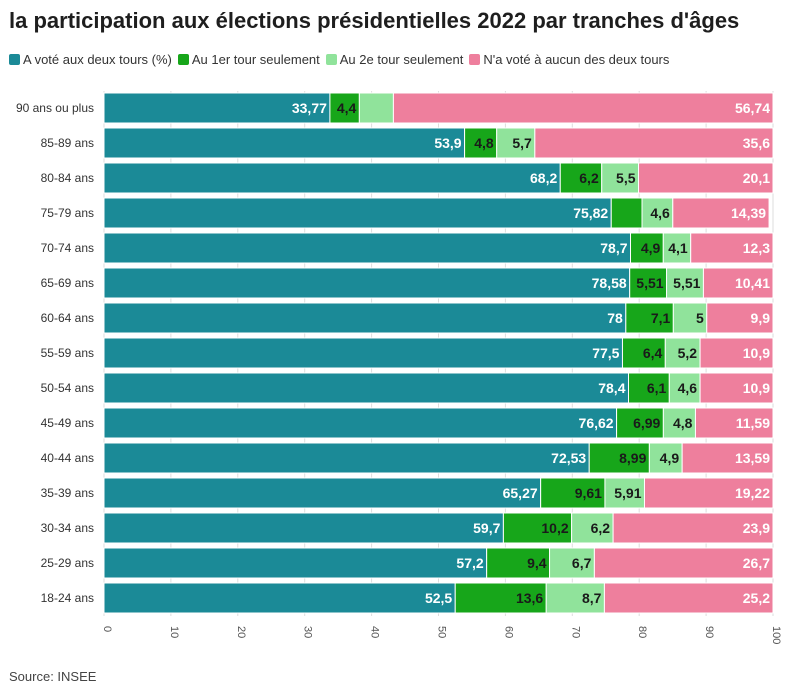 The height and width of the screenshot is (696, 796). Describe the element at coordinates (613, 248) in the screenshot. I see `data-label: 78,7` at that location.